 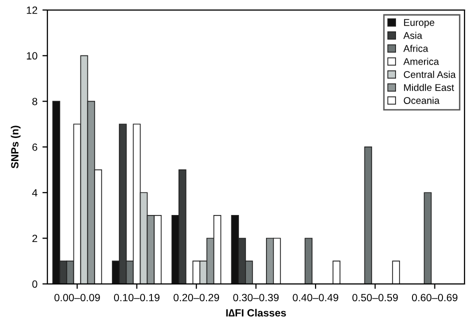 What do you see at coordinates (35, 192) in the screenshot?
I see `y-tick-label: 4` at bounding box center [35, 192].